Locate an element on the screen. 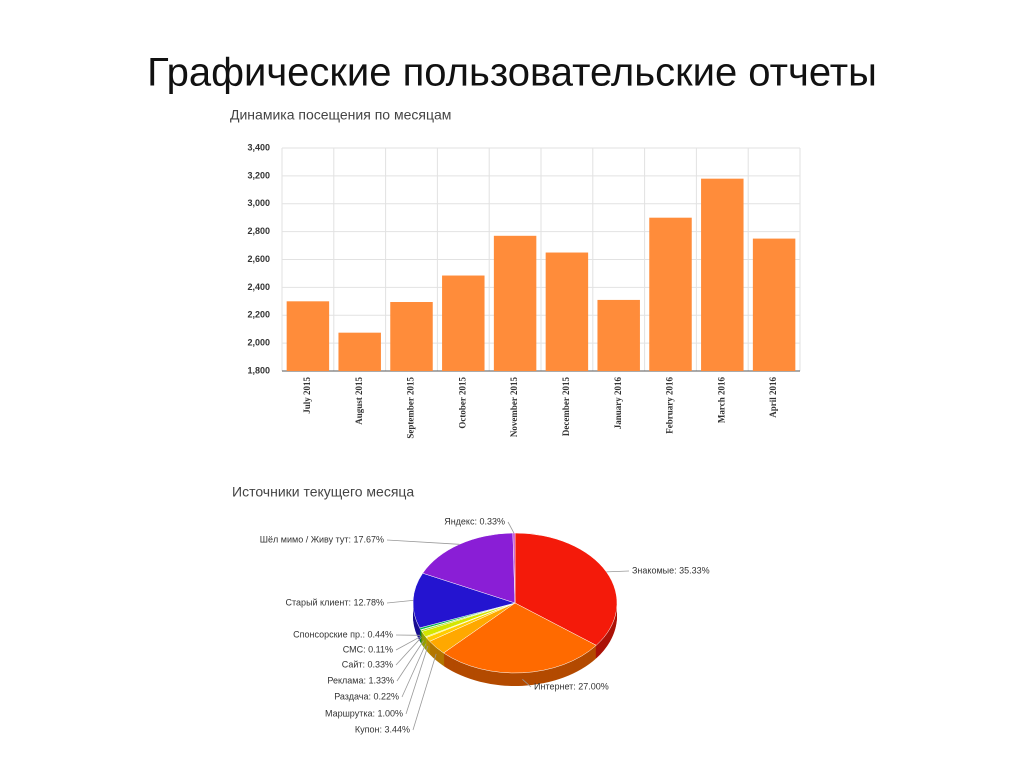 Image resolution: width=1024 pixels, height=767 pixels. y-tick-label: 1,800 is located at coordinates (258, 370).